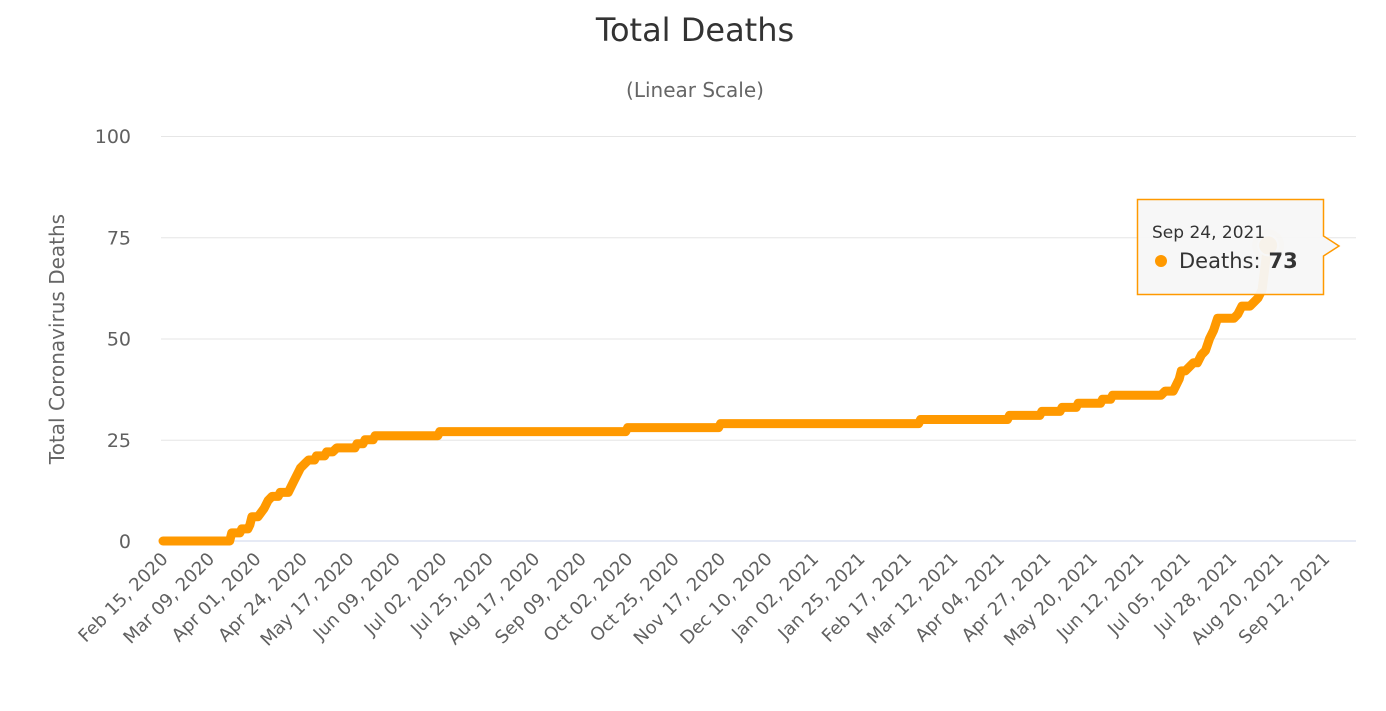 The width and height of the screenshot is (1386, 711). I want to click on tooltip-date: Sep 24, 2021, so click(1208, 233).